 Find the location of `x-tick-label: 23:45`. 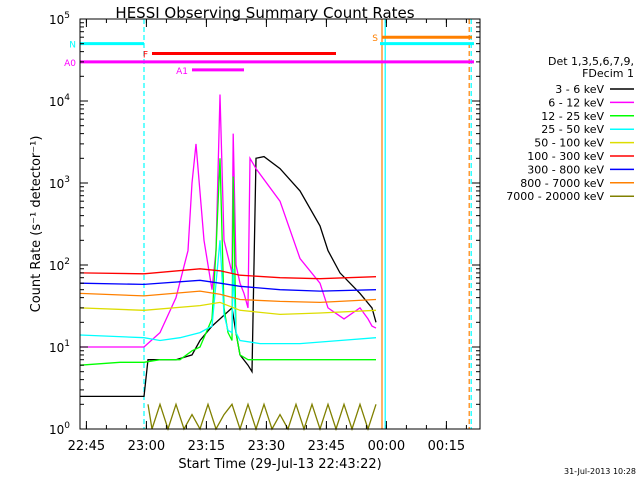

x-tick-label: 23:45 is located at coordinates (326, 446).